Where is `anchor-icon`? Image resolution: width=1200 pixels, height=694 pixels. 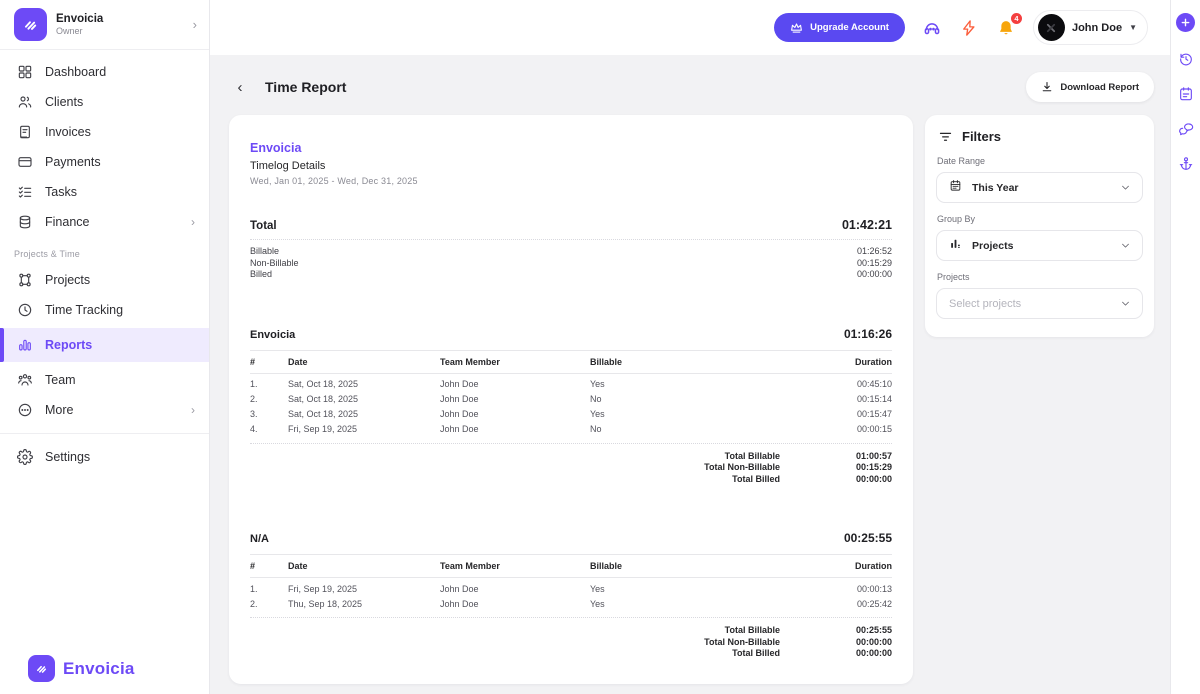 anchor-icon is located at coordinates (1186, 164).